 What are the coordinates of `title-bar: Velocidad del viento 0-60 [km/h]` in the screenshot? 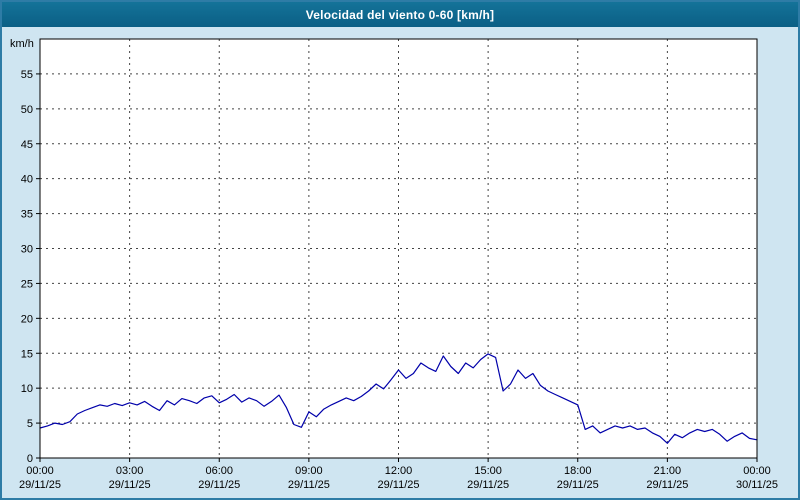 It's located at (400, 14).